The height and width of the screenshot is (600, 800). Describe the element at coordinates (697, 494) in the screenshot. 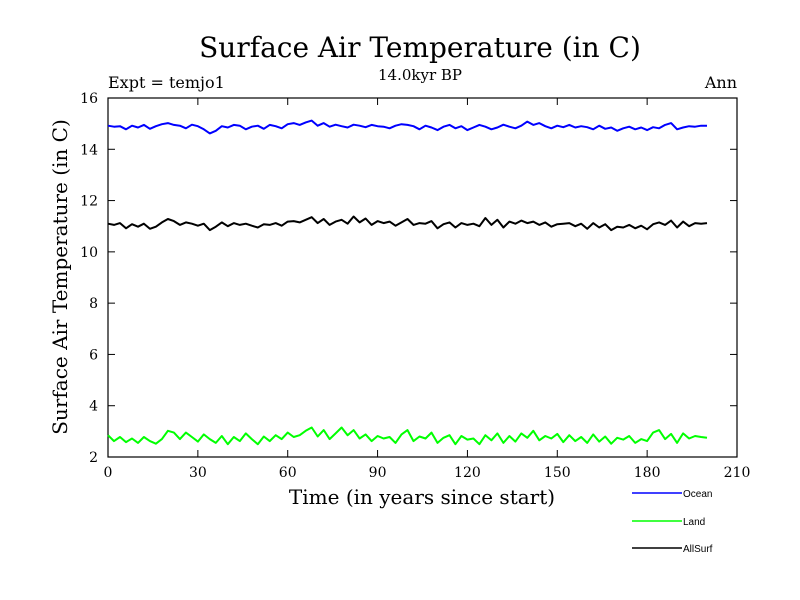

I see `legend-label-ocean: Ocean` at that location.